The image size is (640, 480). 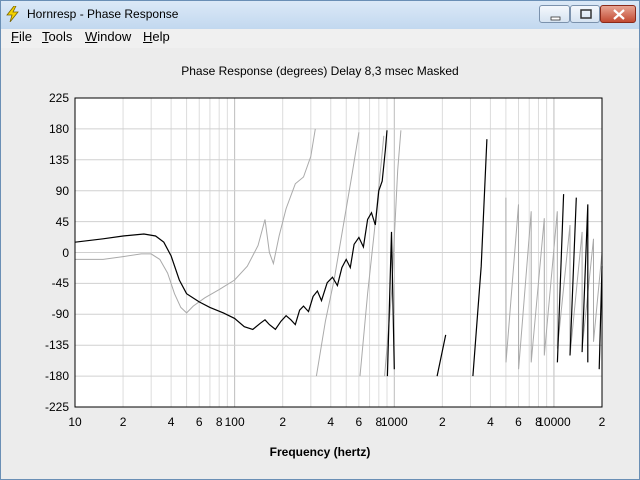 What do you see at coordinates (60, 36) in the screenshot?
I see `menu-tools-rest: ools` at bounding box center [60, 36].